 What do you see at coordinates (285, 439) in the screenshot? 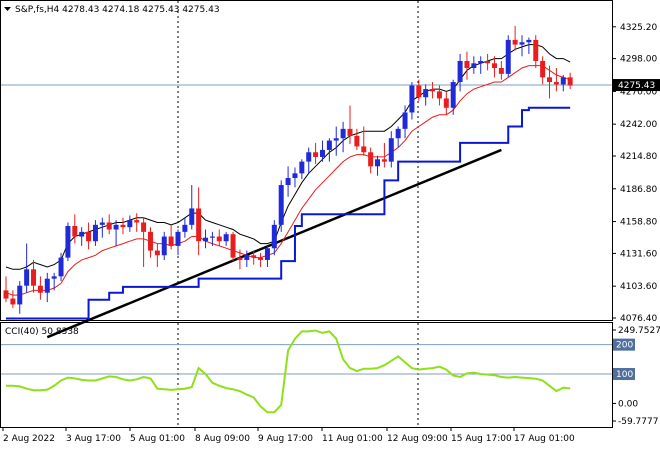
I see `x-tick-label: 9 Aug 17:00` at bounding box center [285, 439].